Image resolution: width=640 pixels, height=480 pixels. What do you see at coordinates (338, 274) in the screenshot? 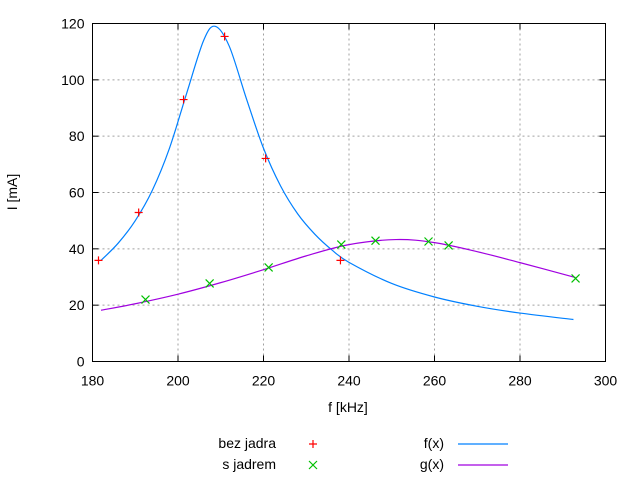
I see `series-line-gx` at bounding box center [338, 274].